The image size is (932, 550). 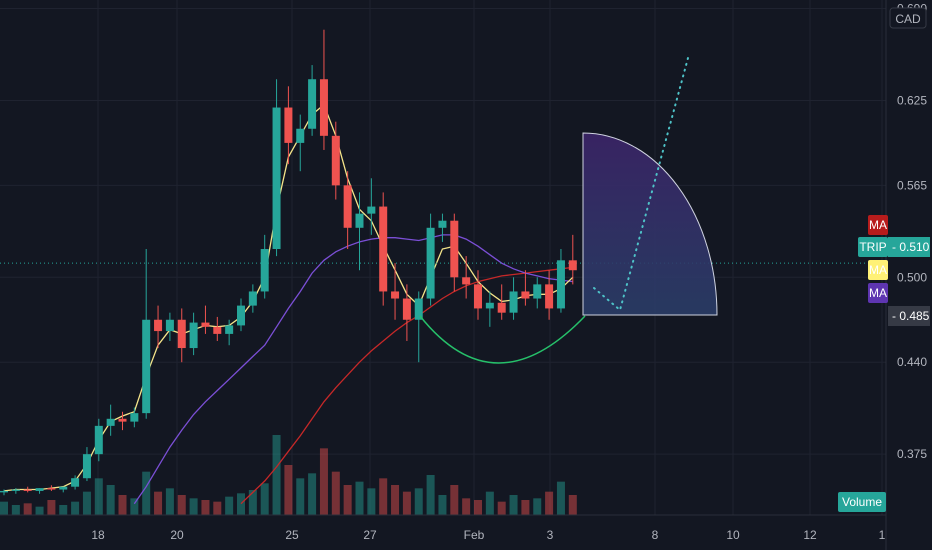 I want to click on time-tick-label: 12, so click(x=810, y=535).